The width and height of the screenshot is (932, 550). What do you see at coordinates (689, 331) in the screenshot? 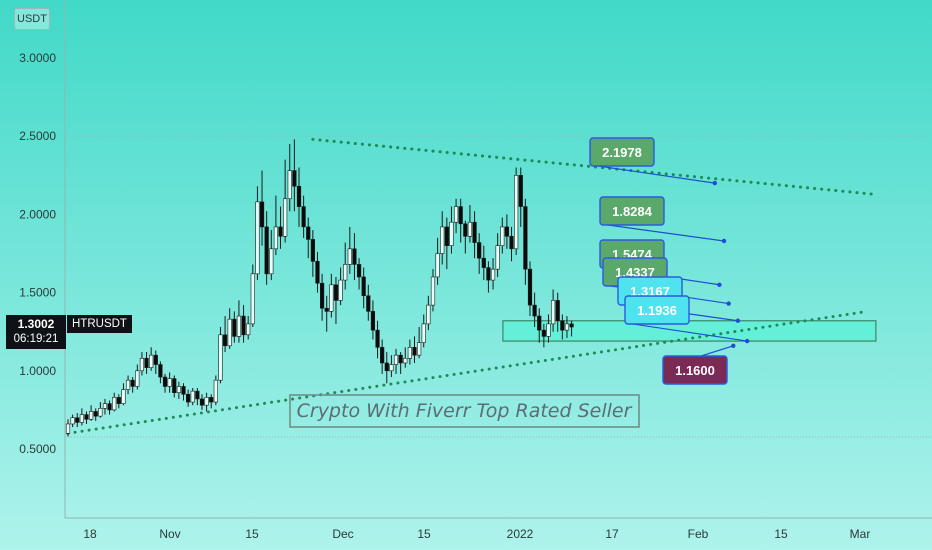
I see `support-zone` at bounding box center [689, 331].